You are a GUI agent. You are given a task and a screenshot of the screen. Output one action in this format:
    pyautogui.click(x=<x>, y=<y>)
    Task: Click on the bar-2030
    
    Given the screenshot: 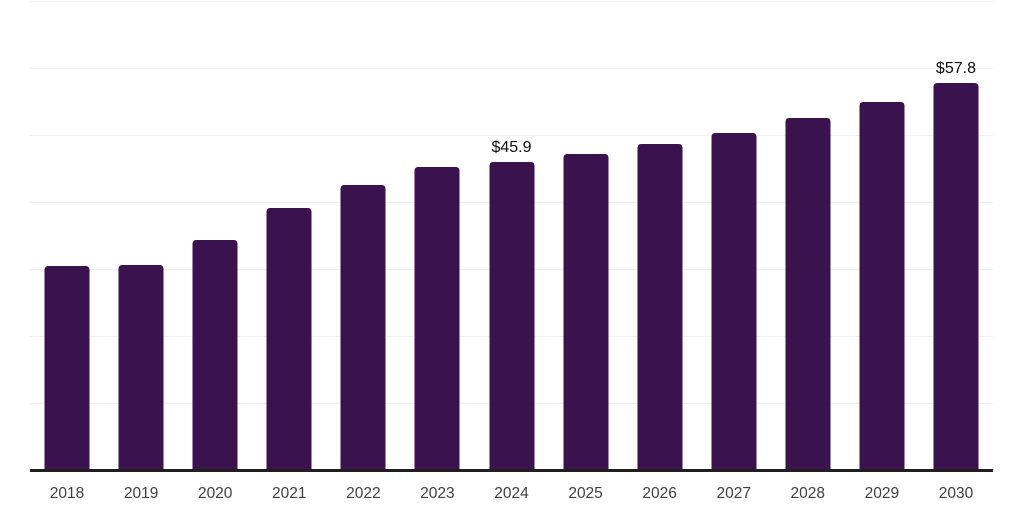 What is the action you would take?
    pyautogui.click(x=956, y=276)
    